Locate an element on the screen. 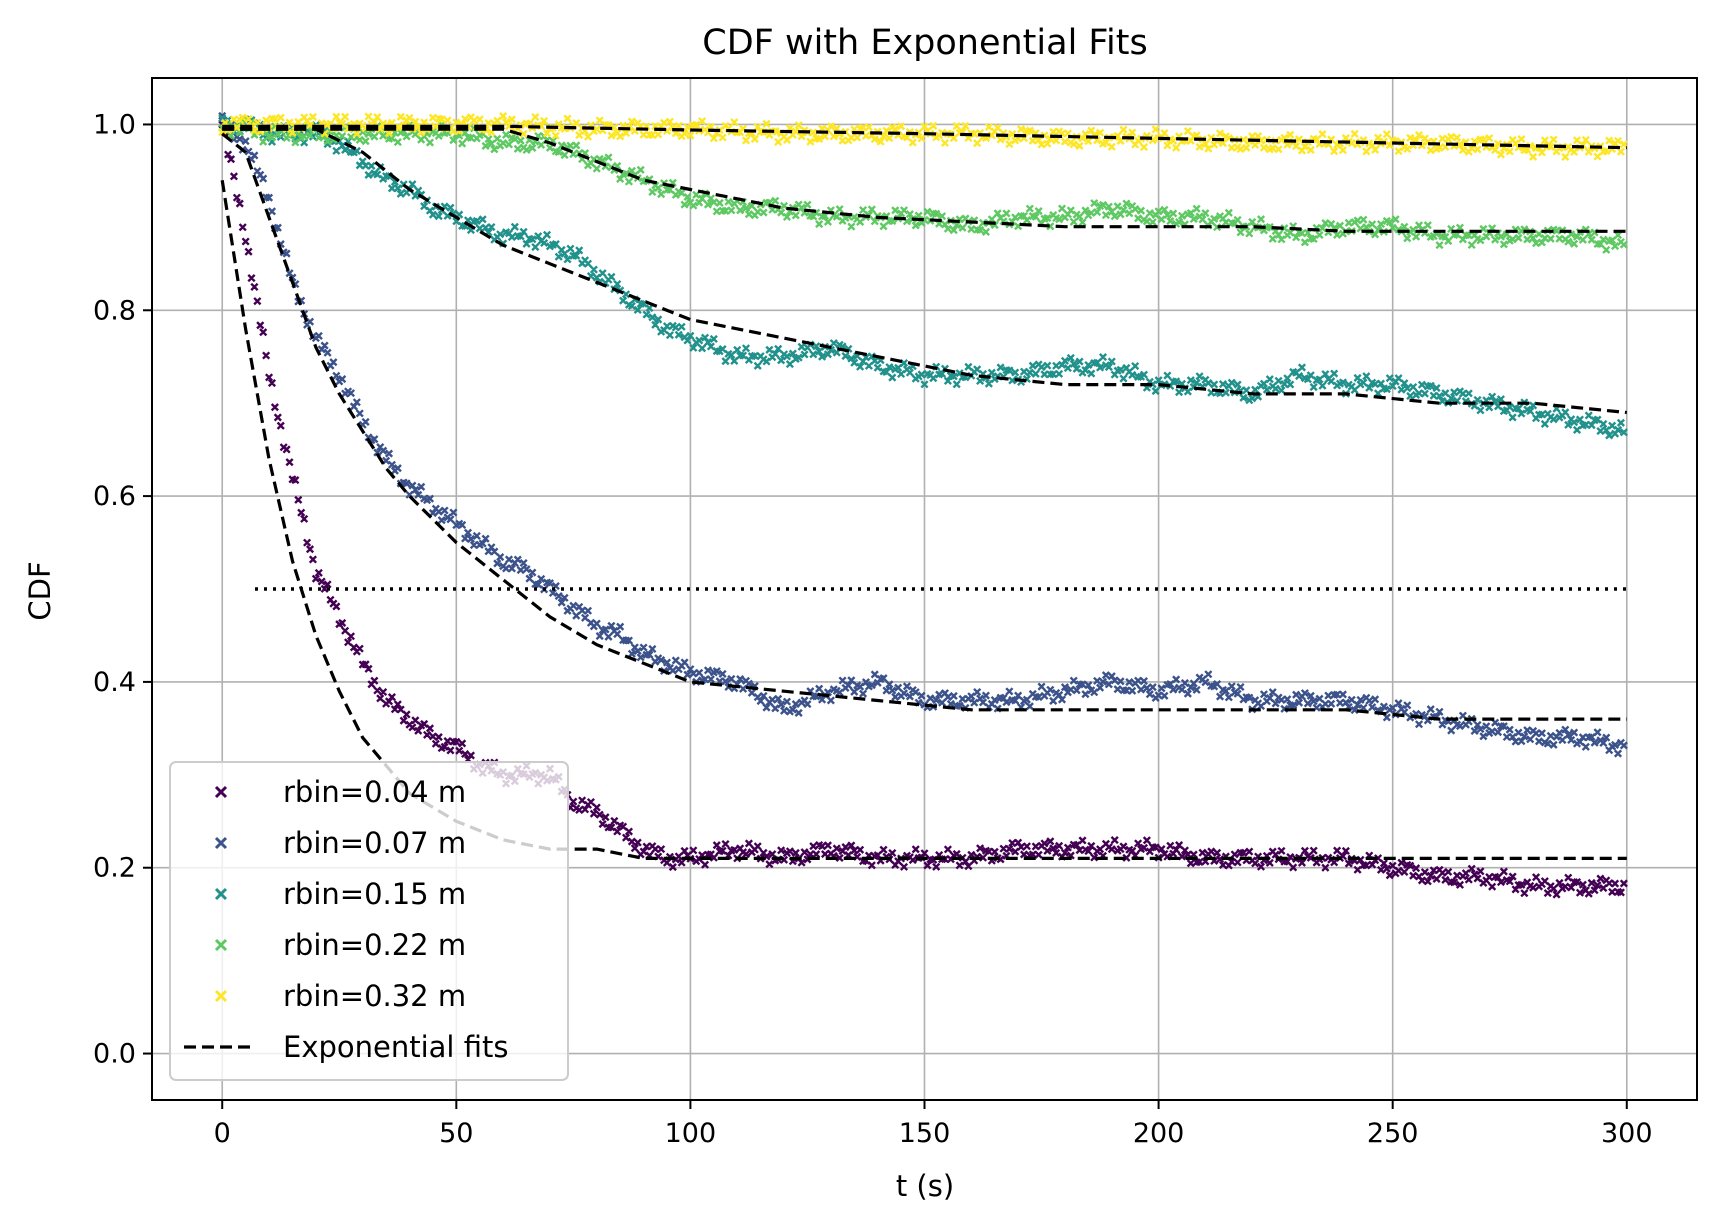 The height and width of the screenshot is (1224, 1724). legend-label: rbin=0.22 m is located at coordinates (374, 945).